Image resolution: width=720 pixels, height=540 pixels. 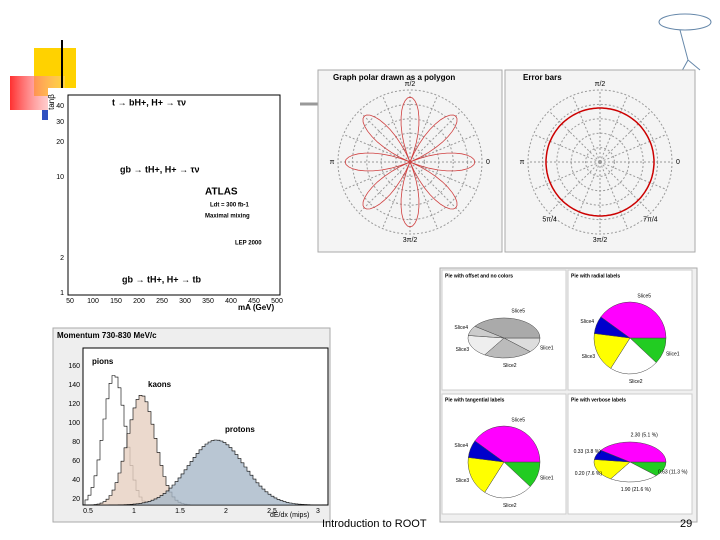 I want to click on y-tick-label: 1, so click(x=62, y=293).